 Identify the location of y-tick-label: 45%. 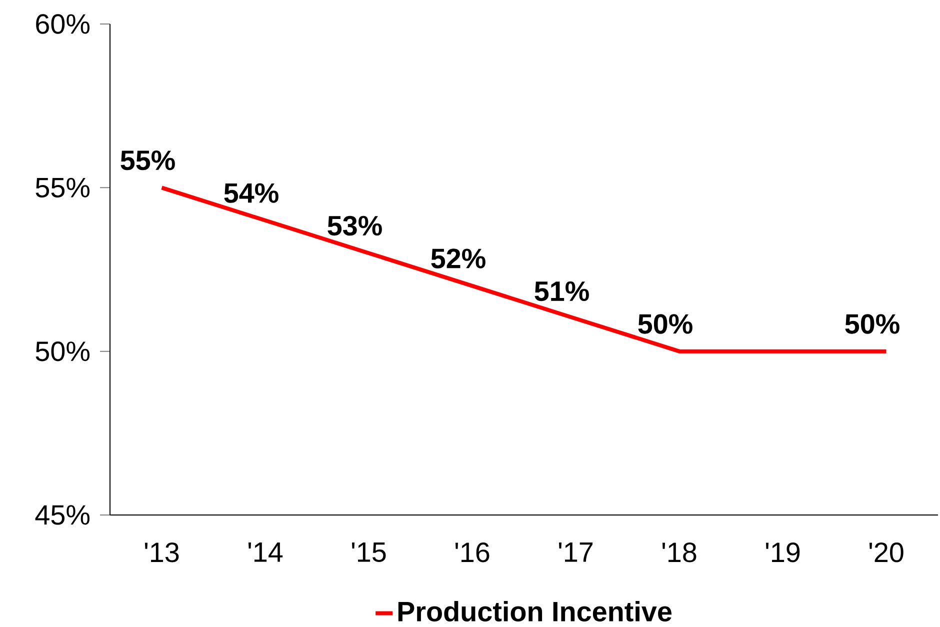
(62, 515).